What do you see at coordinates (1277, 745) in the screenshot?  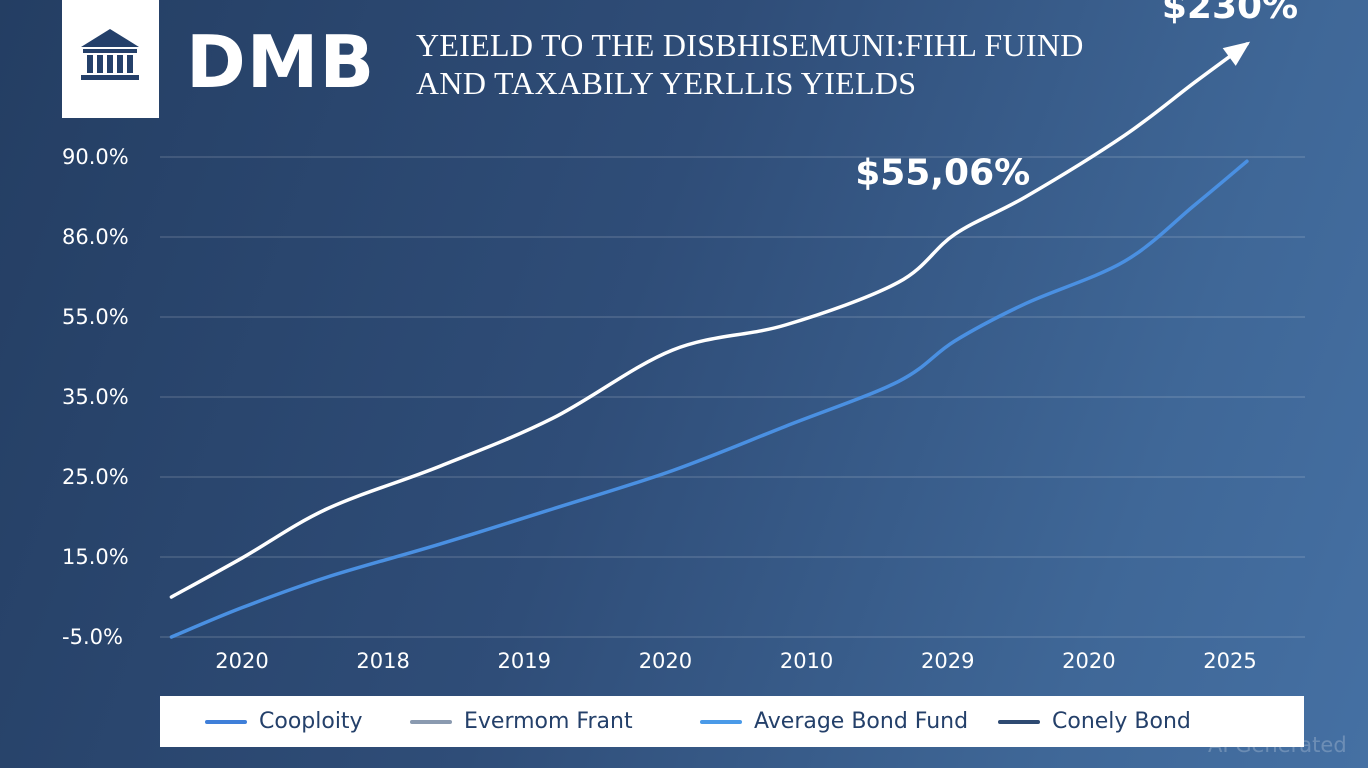 I see `watermark: AI Generated` at bounding box center [1277, 745].